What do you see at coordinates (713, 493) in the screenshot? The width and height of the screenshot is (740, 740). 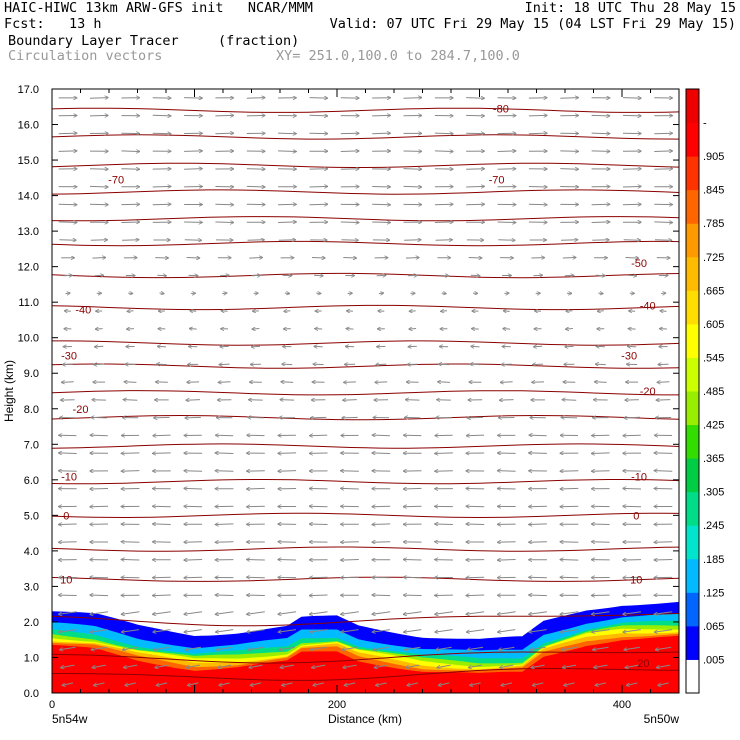 I see `colorbar-label: .305` at bounding box center [713, 493].